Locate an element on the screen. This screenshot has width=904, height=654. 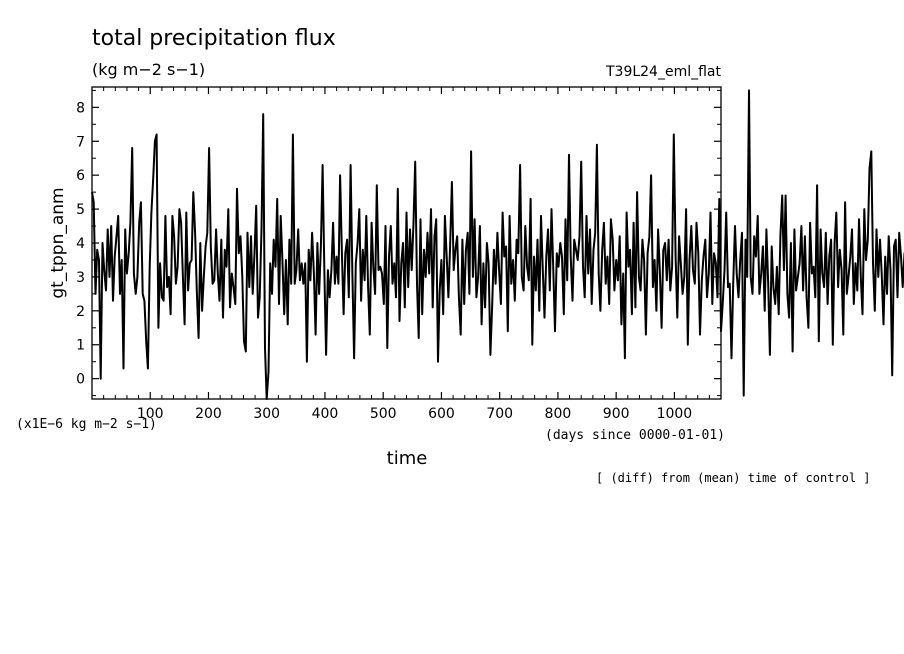
x-tick-label: 800 is located at coordinates (558, 414).